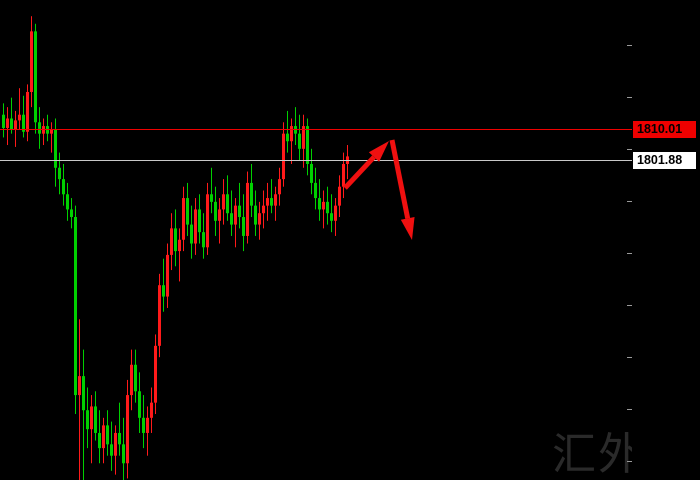  What do you see at coordinates (316, 129) in the screenshot?
I see `resistance-line` at bounding box center [316, 129].